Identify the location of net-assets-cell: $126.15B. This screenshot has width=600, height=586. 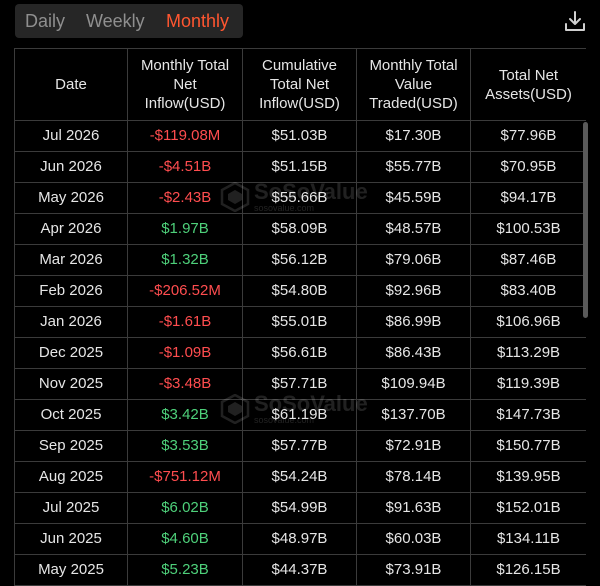
(528, 570).